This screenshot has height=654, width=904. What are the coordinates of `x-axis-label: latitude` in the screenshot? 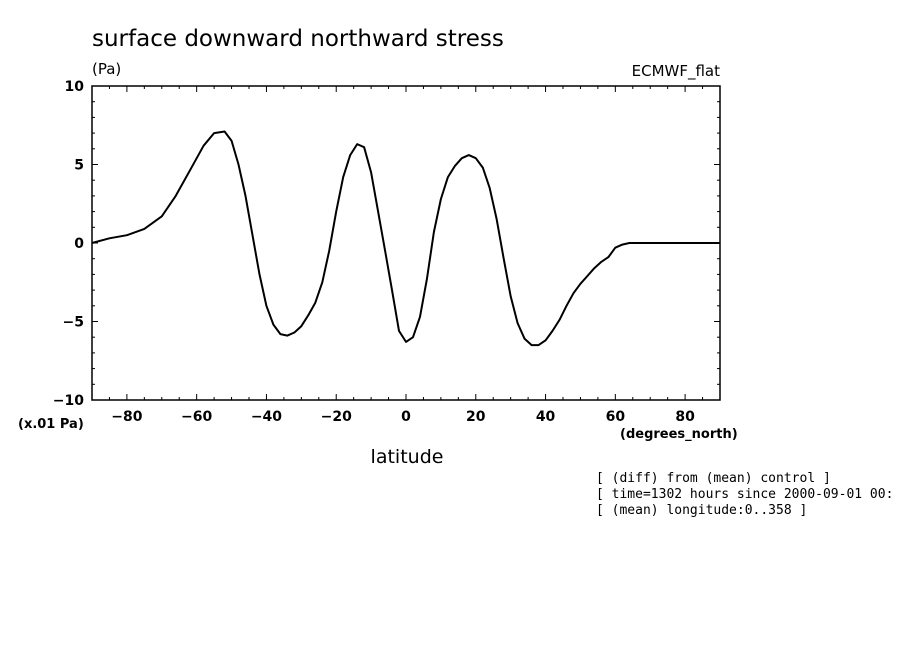 It's located at (407, 457).